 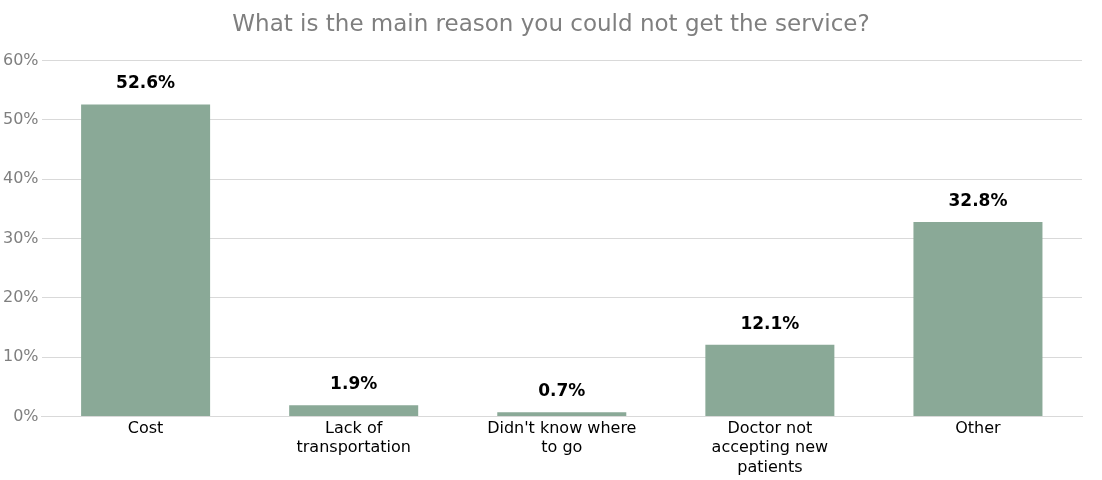 What do you see at coordinates (26, 415) in the screenshot?
I see `y-tick-label: 0%` at bounding box center [26, 415].